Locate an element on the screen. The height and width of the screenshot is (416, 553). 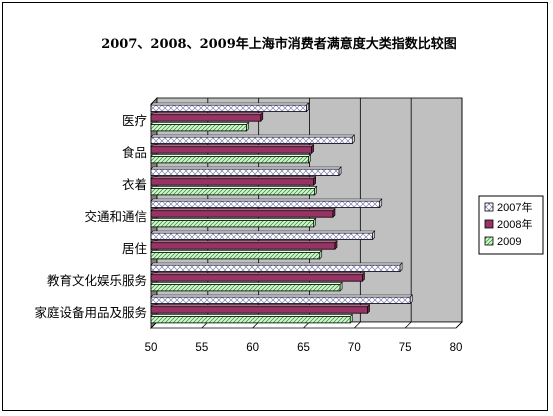
x-tick-labels: 50 55 60 65 70 75 80 is located at coordinates (304, 348).